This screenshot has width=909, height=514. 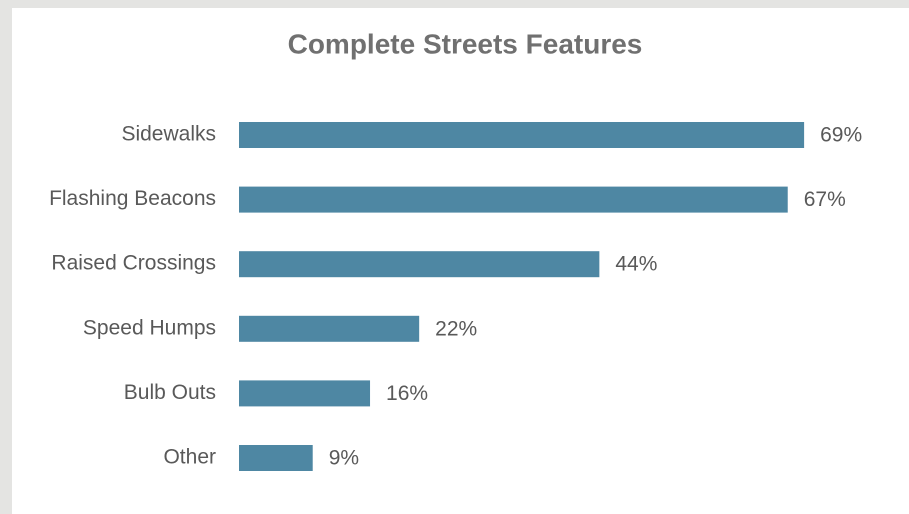 I want to click on y-tick-label: Speed Humps, so click(x=149, y=327).